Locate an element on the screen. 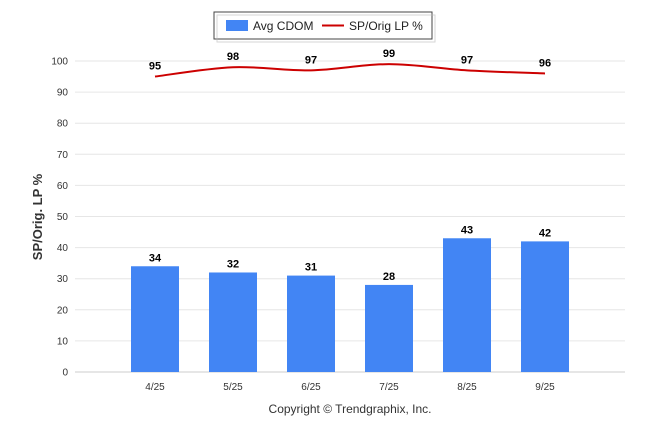  y-tick-label-80: 80 is located at coordinates (63, 124).